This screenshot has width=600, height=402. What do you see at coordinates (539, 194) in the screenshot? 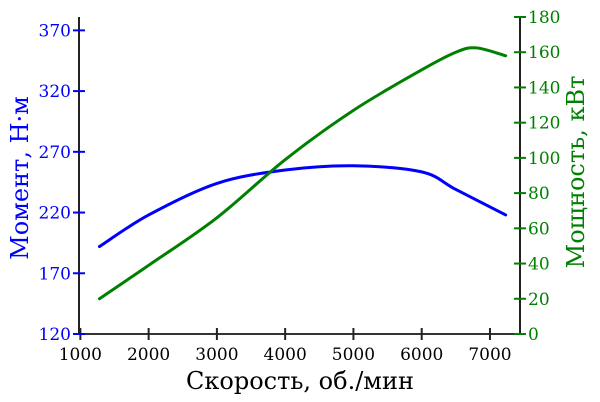
I see `y-right-tick-label: 80` at bounding box center [539, 194].